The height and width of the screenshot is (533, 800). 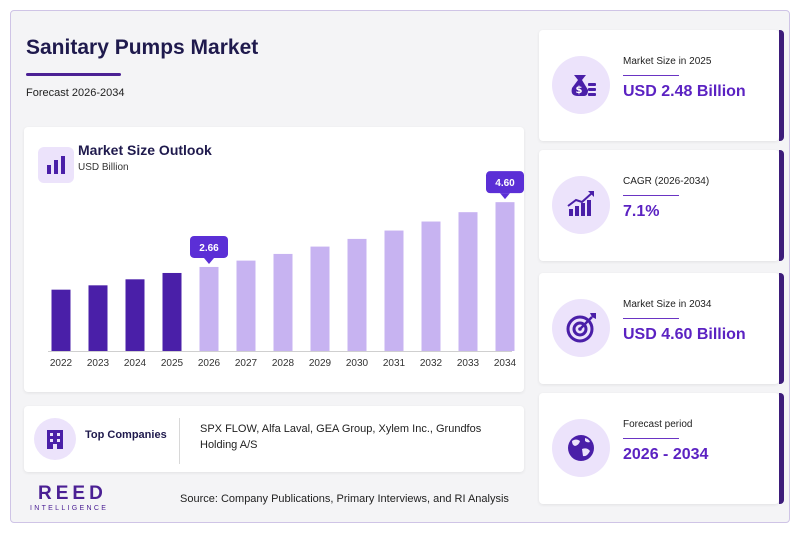 What do you see at coordinates (431, 286) in the screenshot?
I see `bar-2032` at bounding box center [431, 286].